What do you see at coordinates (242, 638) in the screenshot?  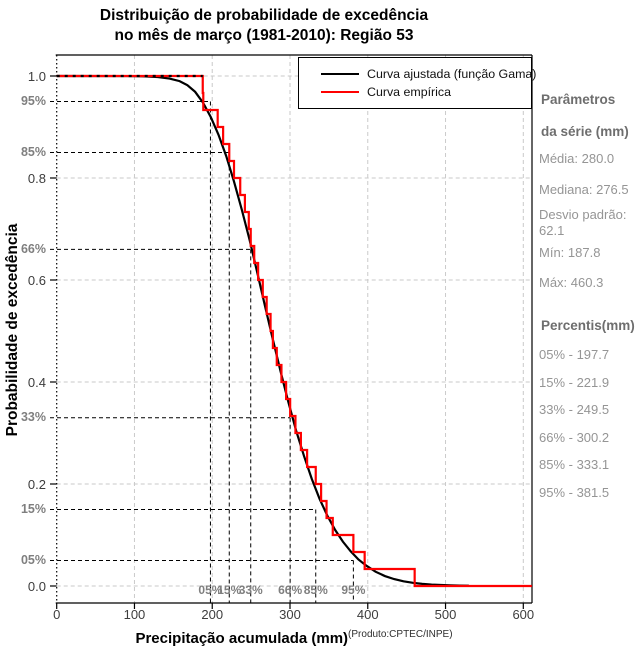 I see `x-axis-title: Precipitação acumulada (mm)` at bounding box center [242, 638].